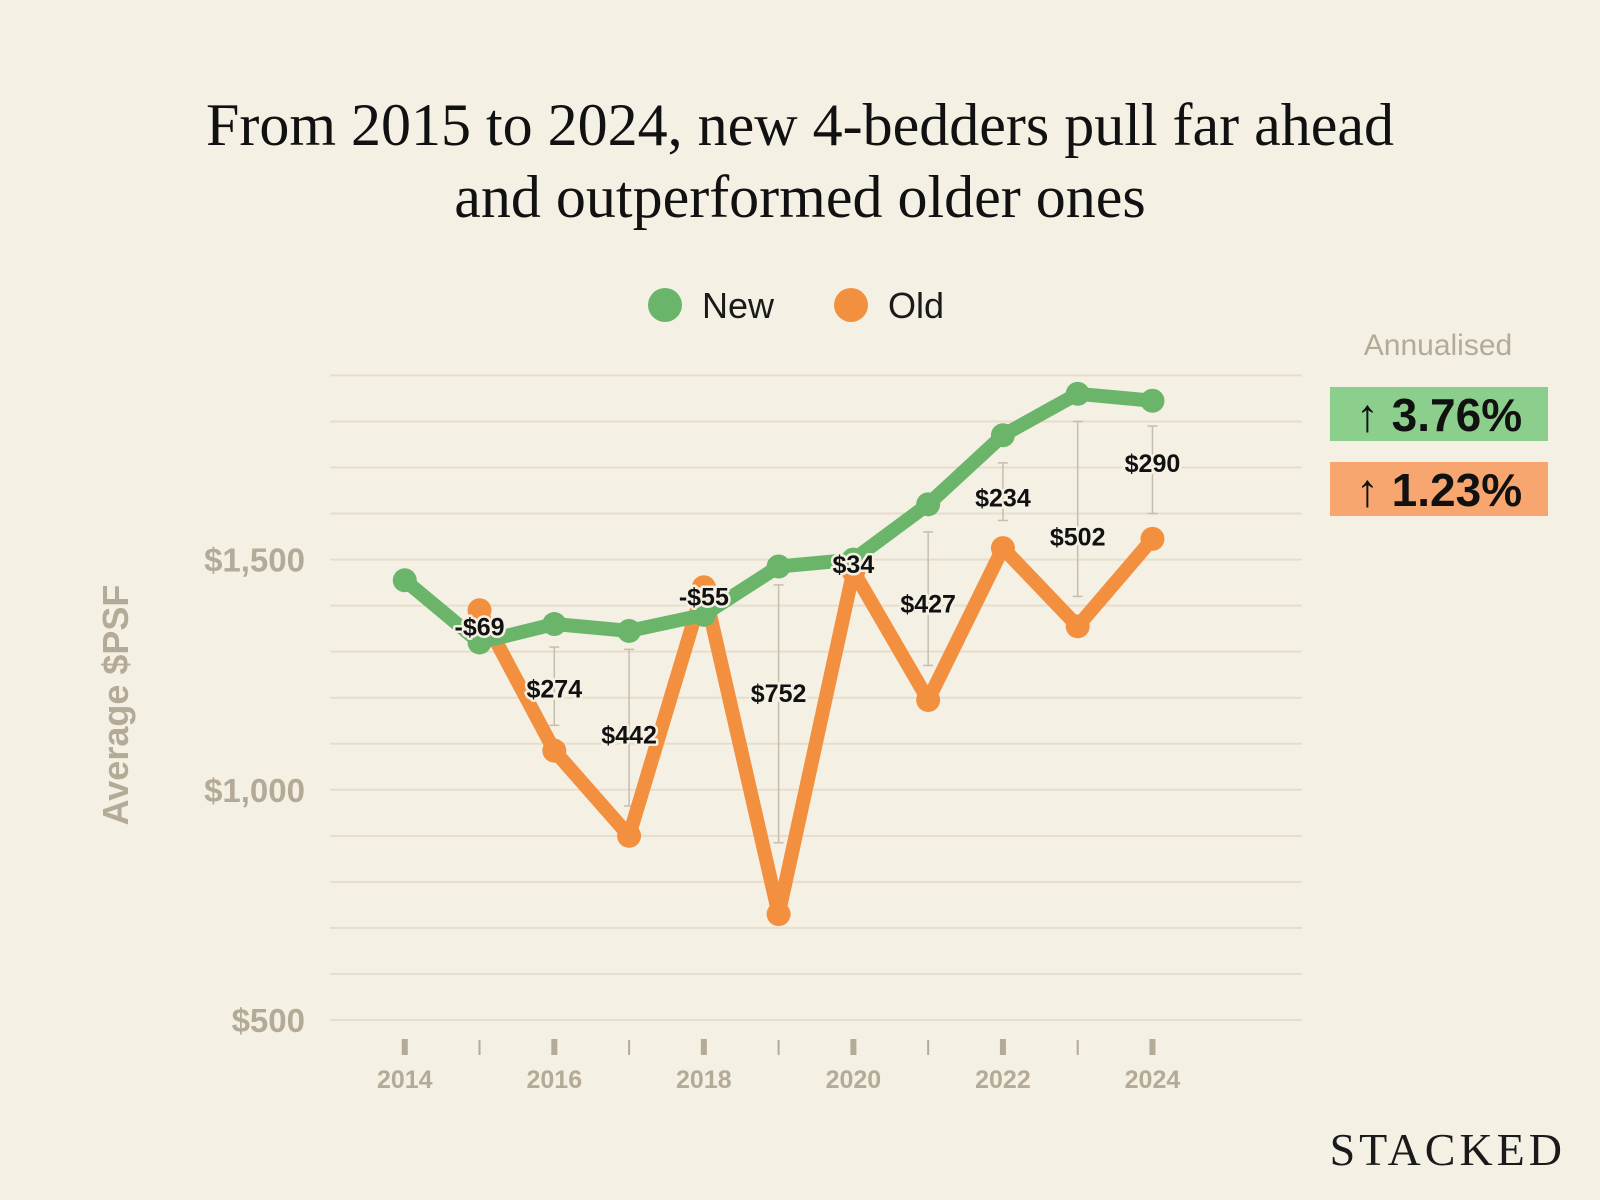  I want to click on legend: New Old, so click(796, 305).